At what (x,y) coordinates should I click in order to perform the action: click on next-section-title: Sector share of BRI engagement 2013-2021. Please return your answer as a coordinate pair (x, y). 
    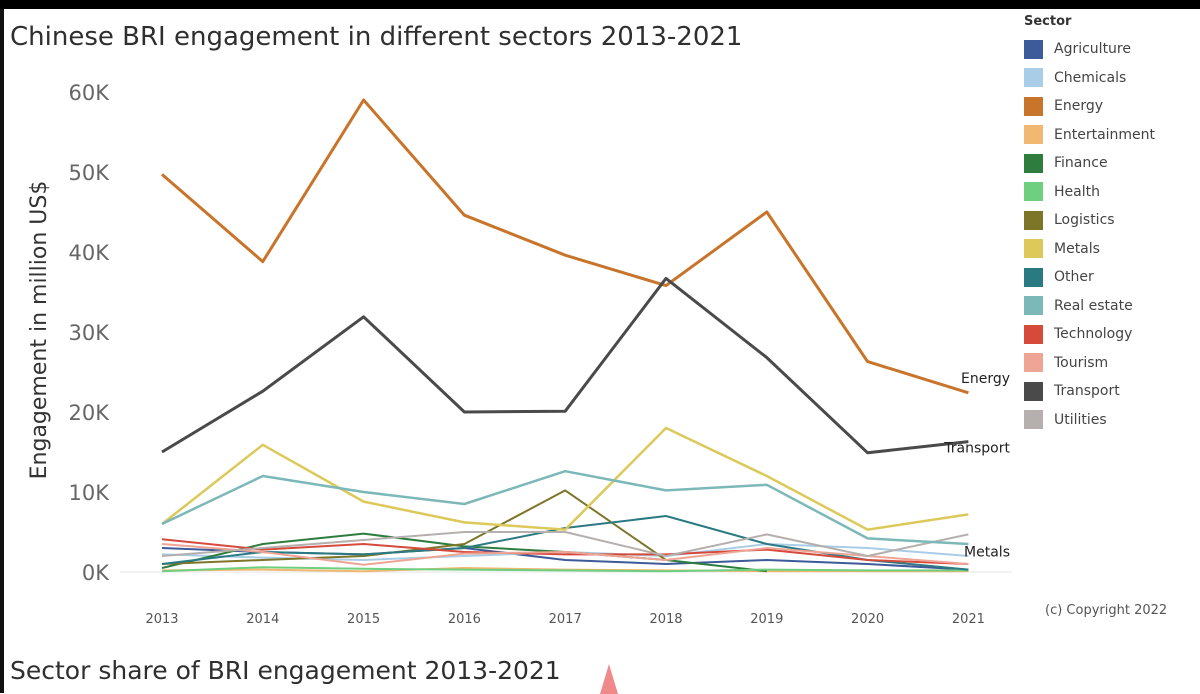
    Looking at the image, I should click on (285, 670).